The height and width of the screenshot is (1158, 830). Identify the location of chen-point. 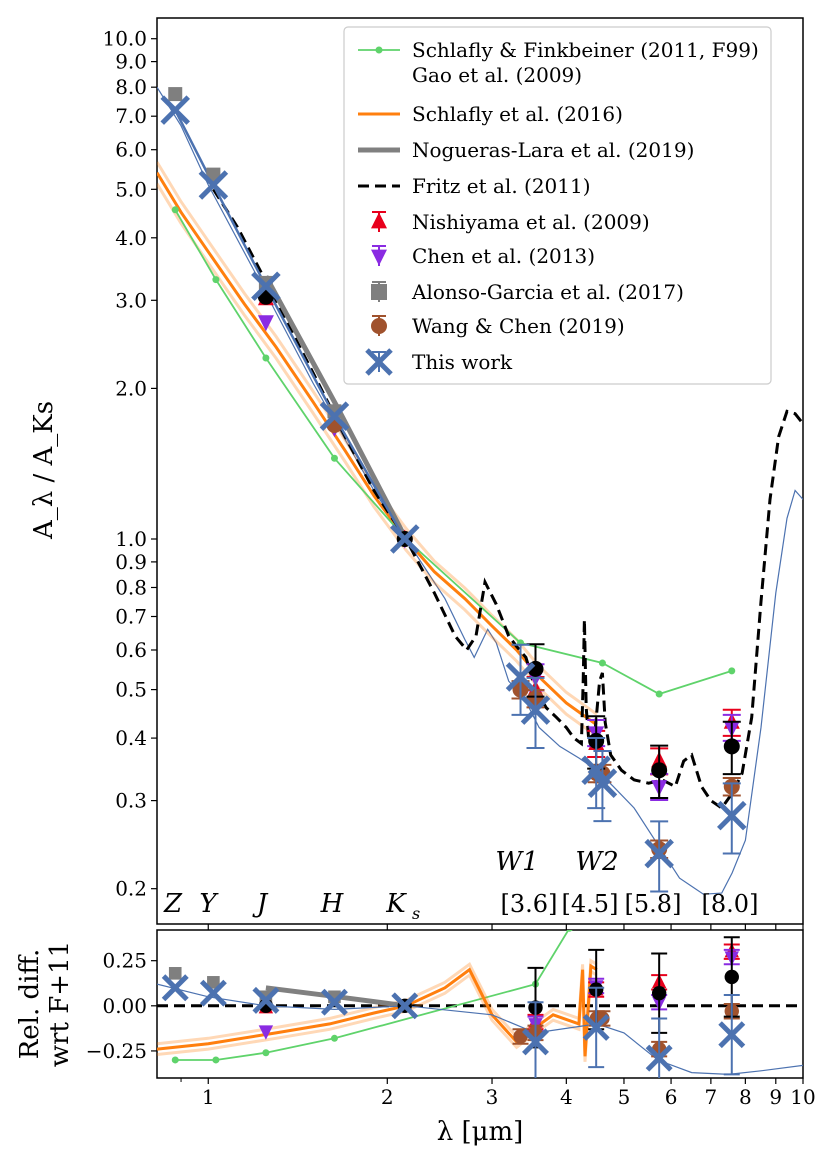
(265, 323).